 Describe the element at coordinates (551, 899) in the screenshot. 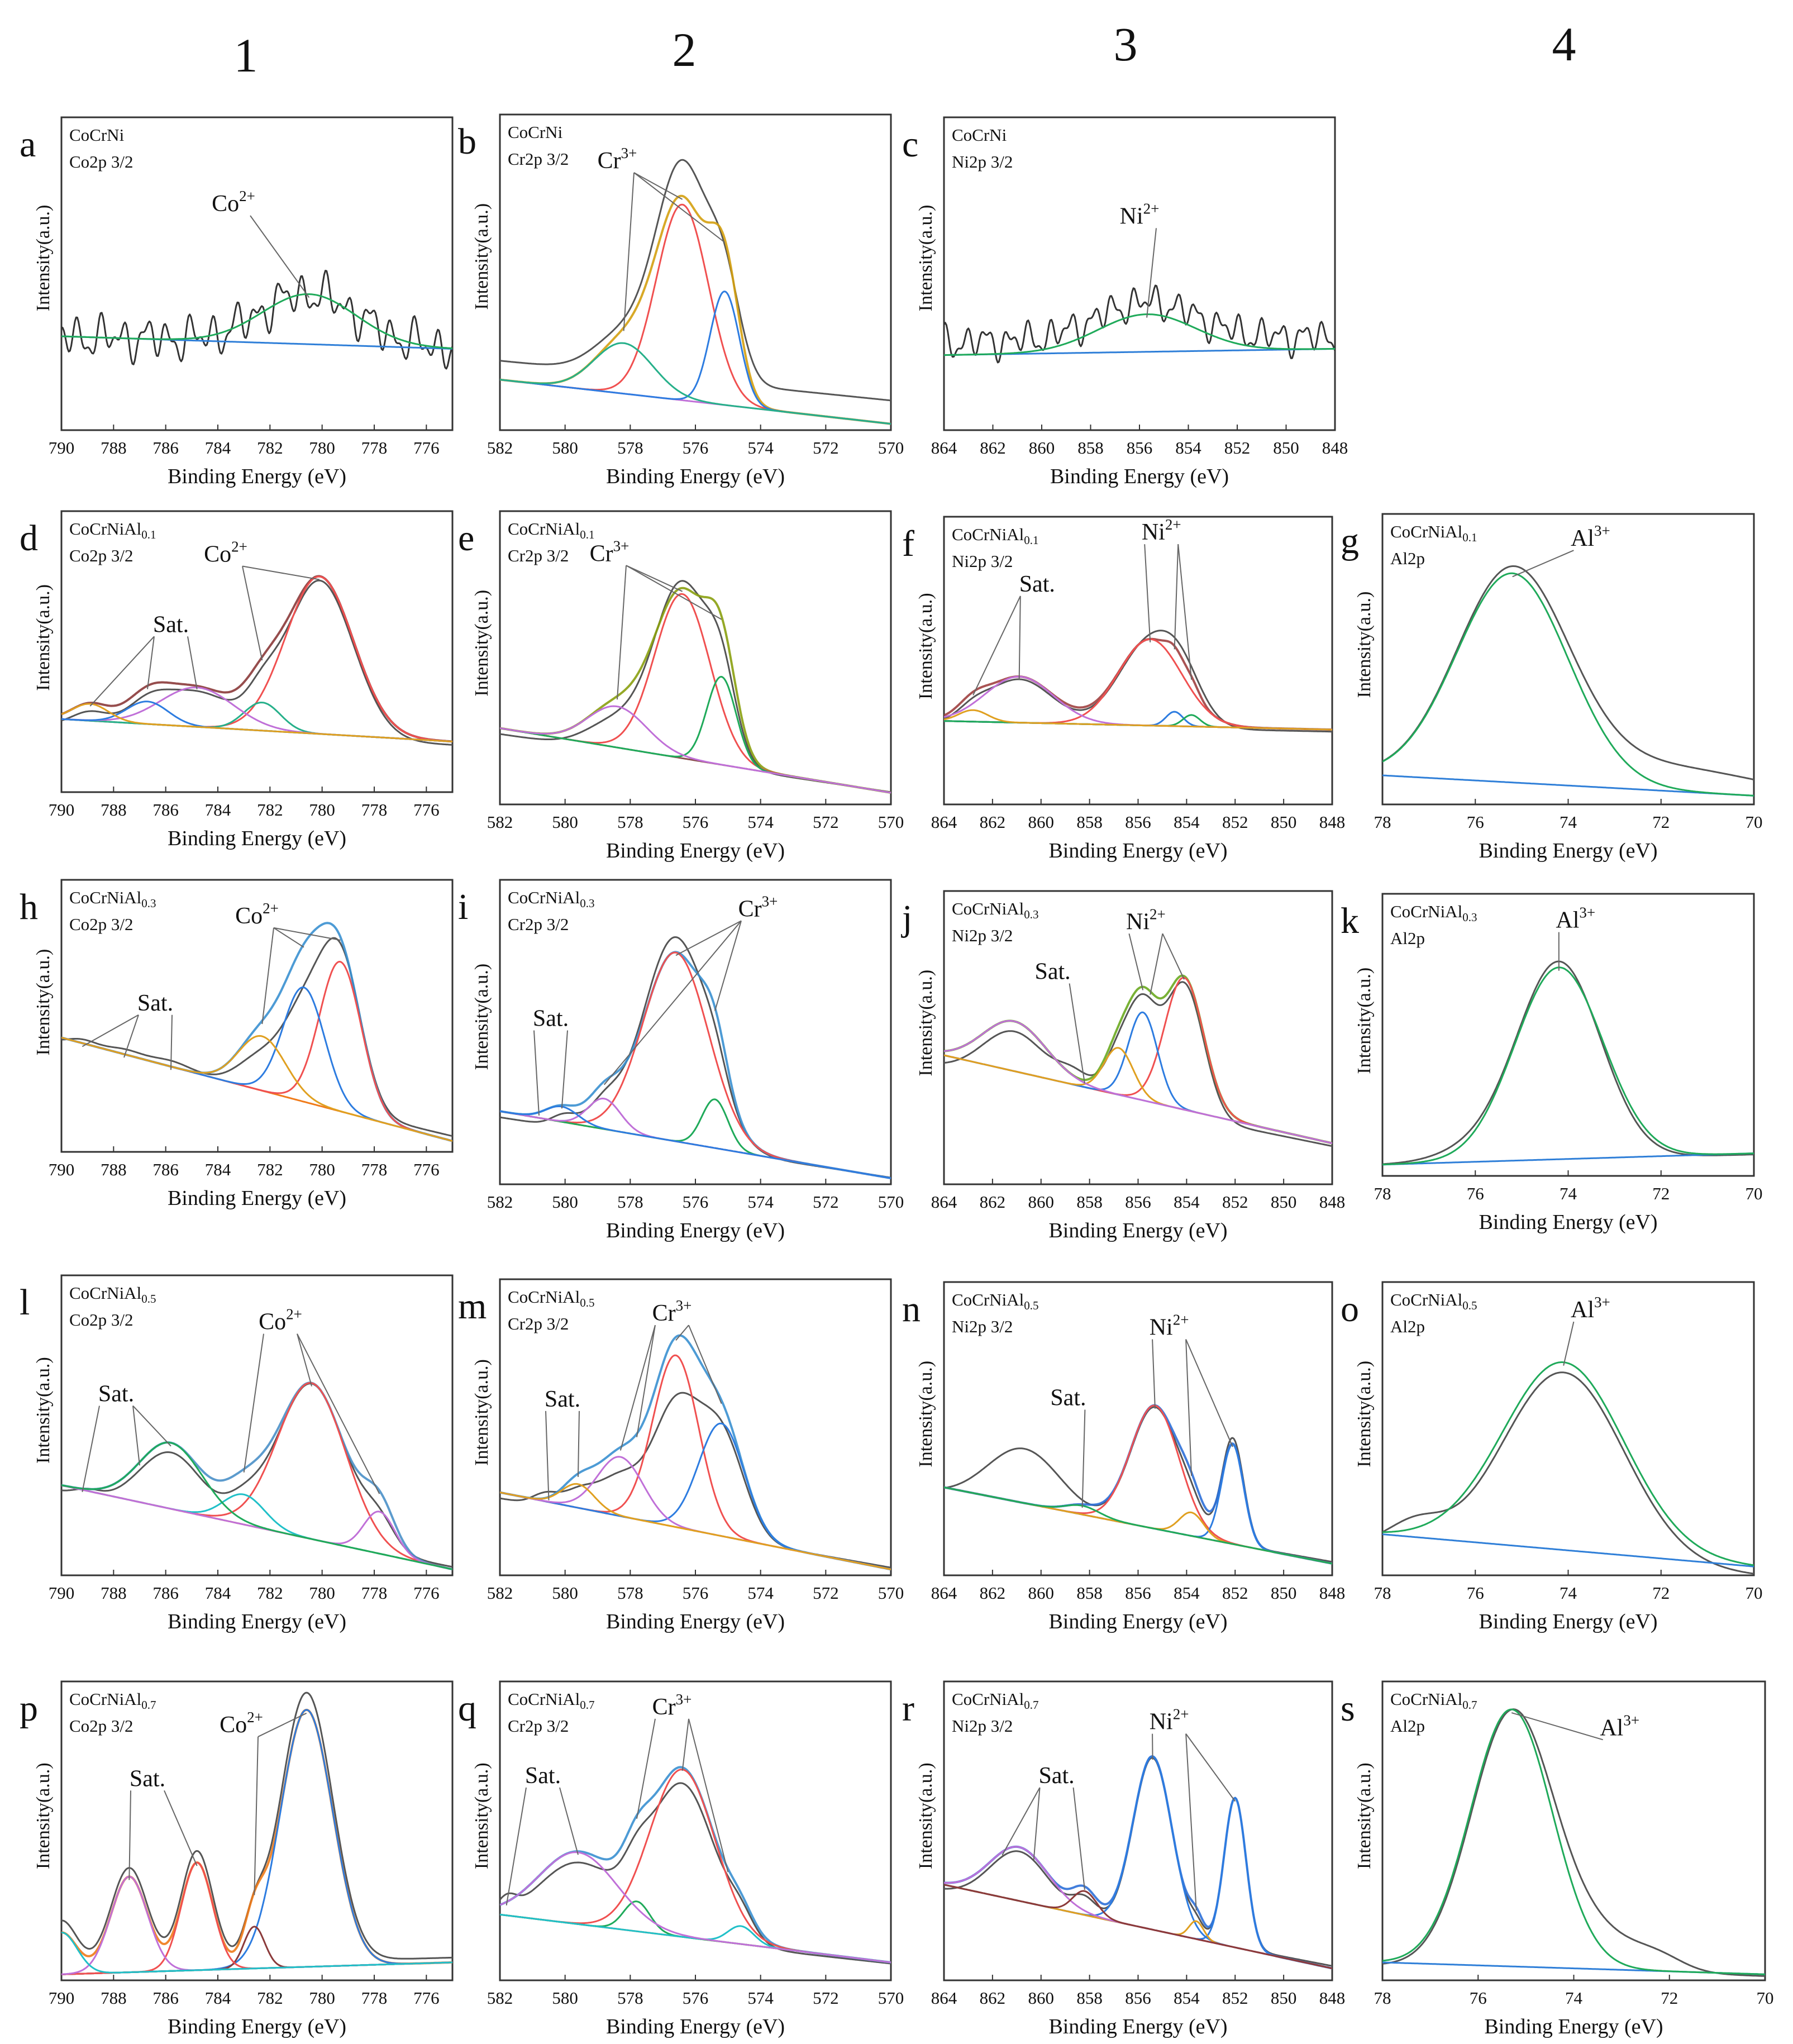

I see `sample-label: CoCrNiAl0.3` at that location.